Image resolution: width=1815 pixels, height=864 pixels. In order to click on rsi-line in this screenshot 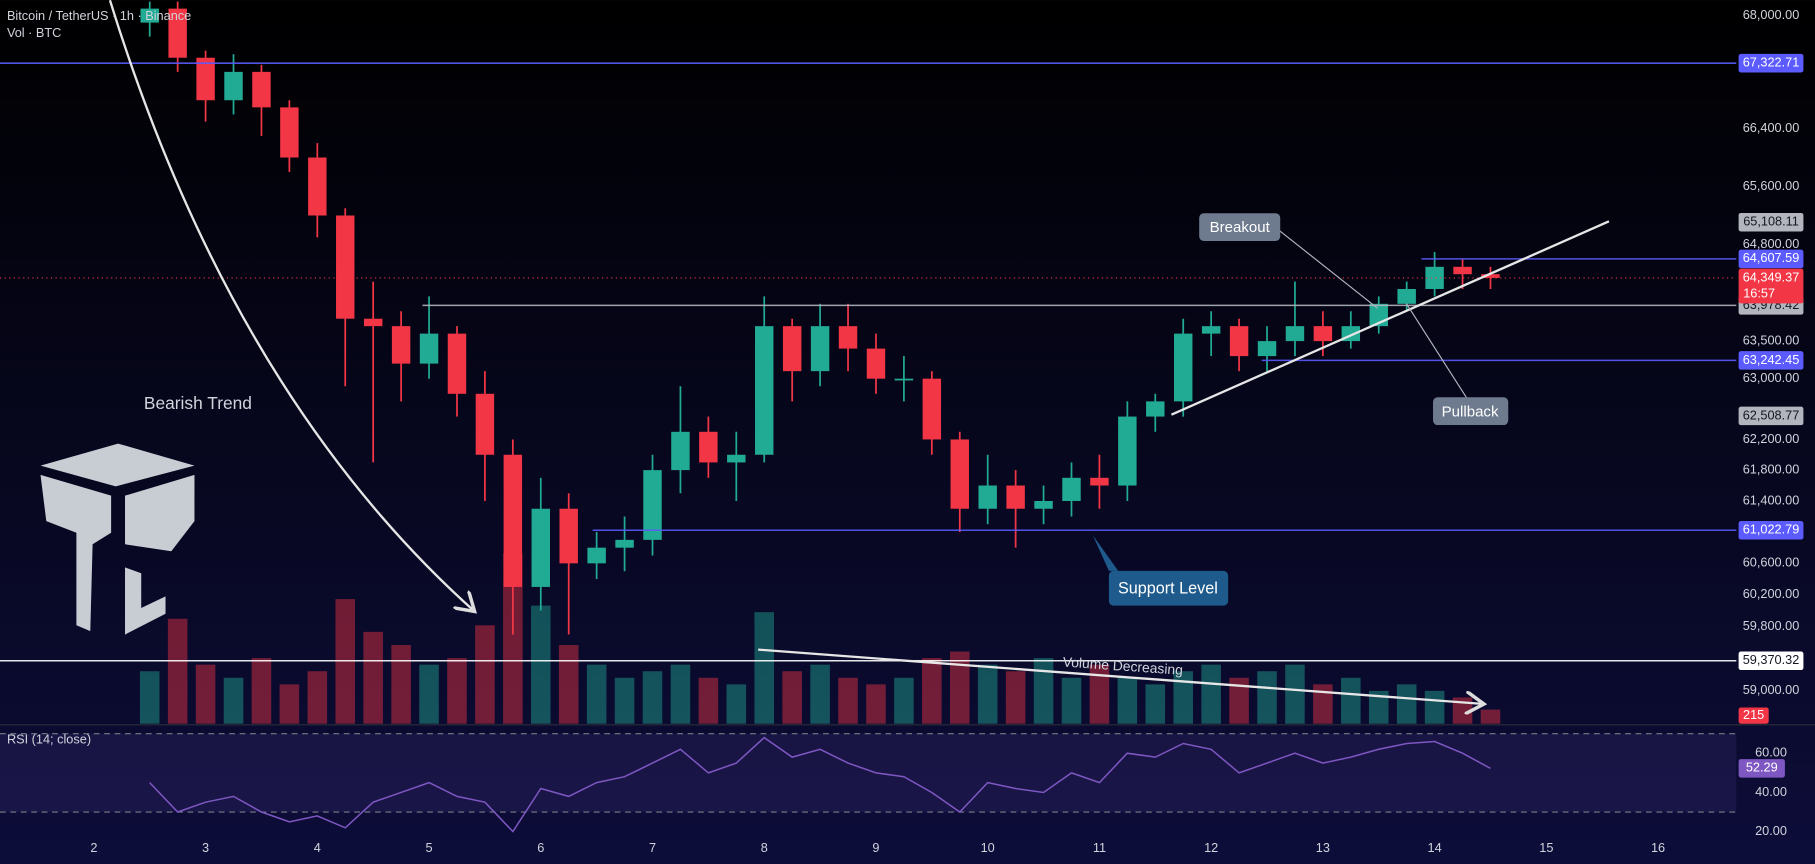, I will do `click(820, 784)`.